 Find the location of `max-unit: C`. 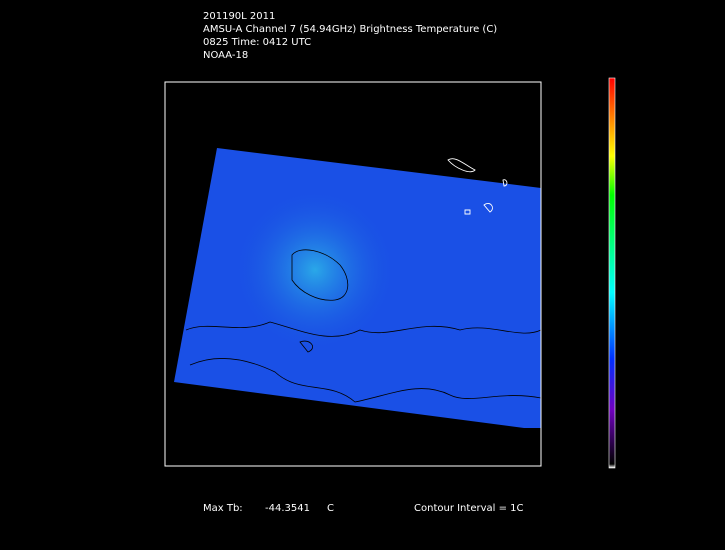

max-unit: C is located at coordinates (330, 508).